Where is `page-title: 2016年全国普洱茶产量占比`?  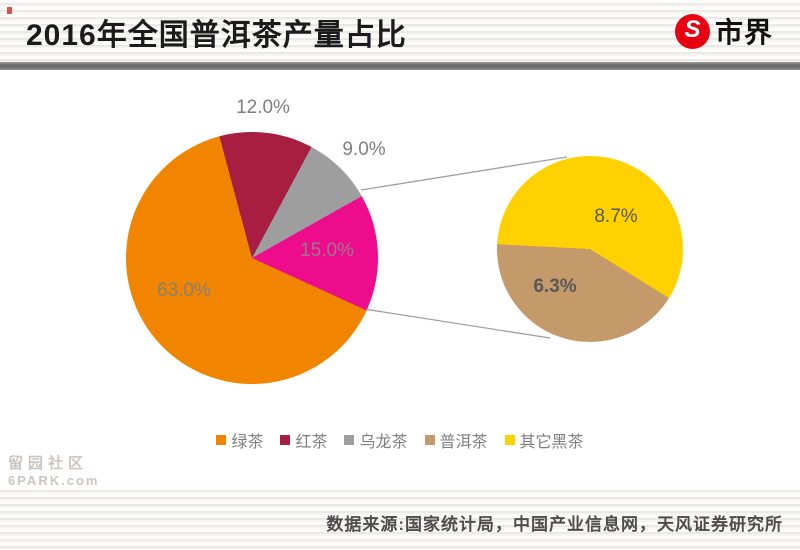
page-title: 2016年全国普洱茶产量占比 is located at coordinates (216, 35).